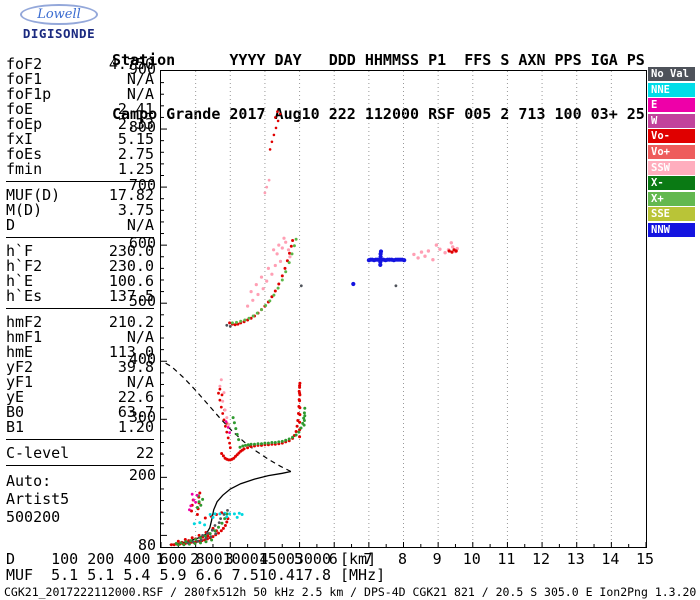  Describe the element at coordinates (264, 559) in the screenshot. I see `x-axis-tick-label: 4` at that location.